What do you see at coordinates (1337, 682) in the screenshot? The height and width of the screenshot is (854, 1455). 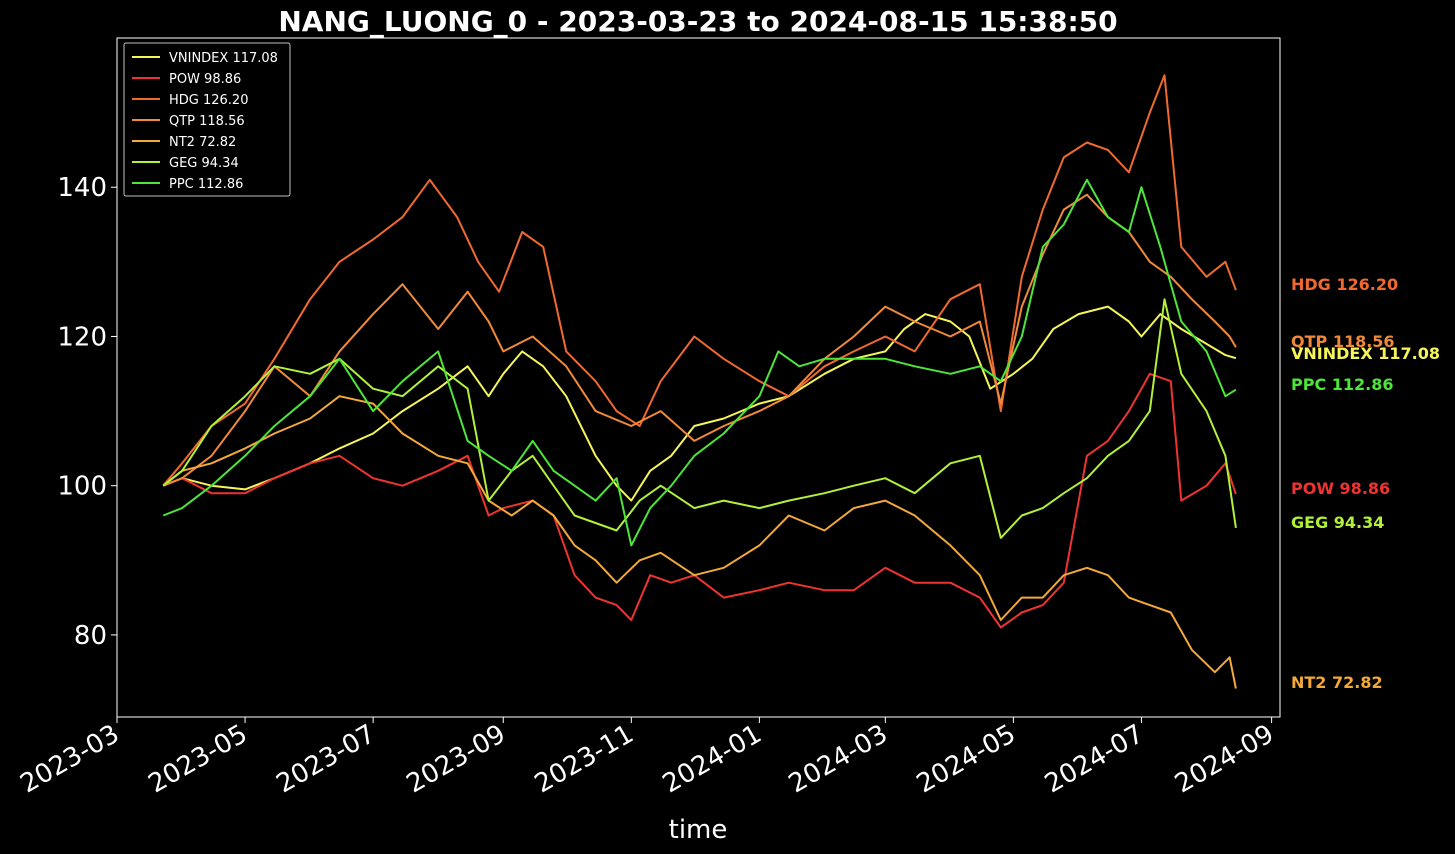 I see `end-label-nt2: NT2 72.82` at bounding box center [1337, 682].